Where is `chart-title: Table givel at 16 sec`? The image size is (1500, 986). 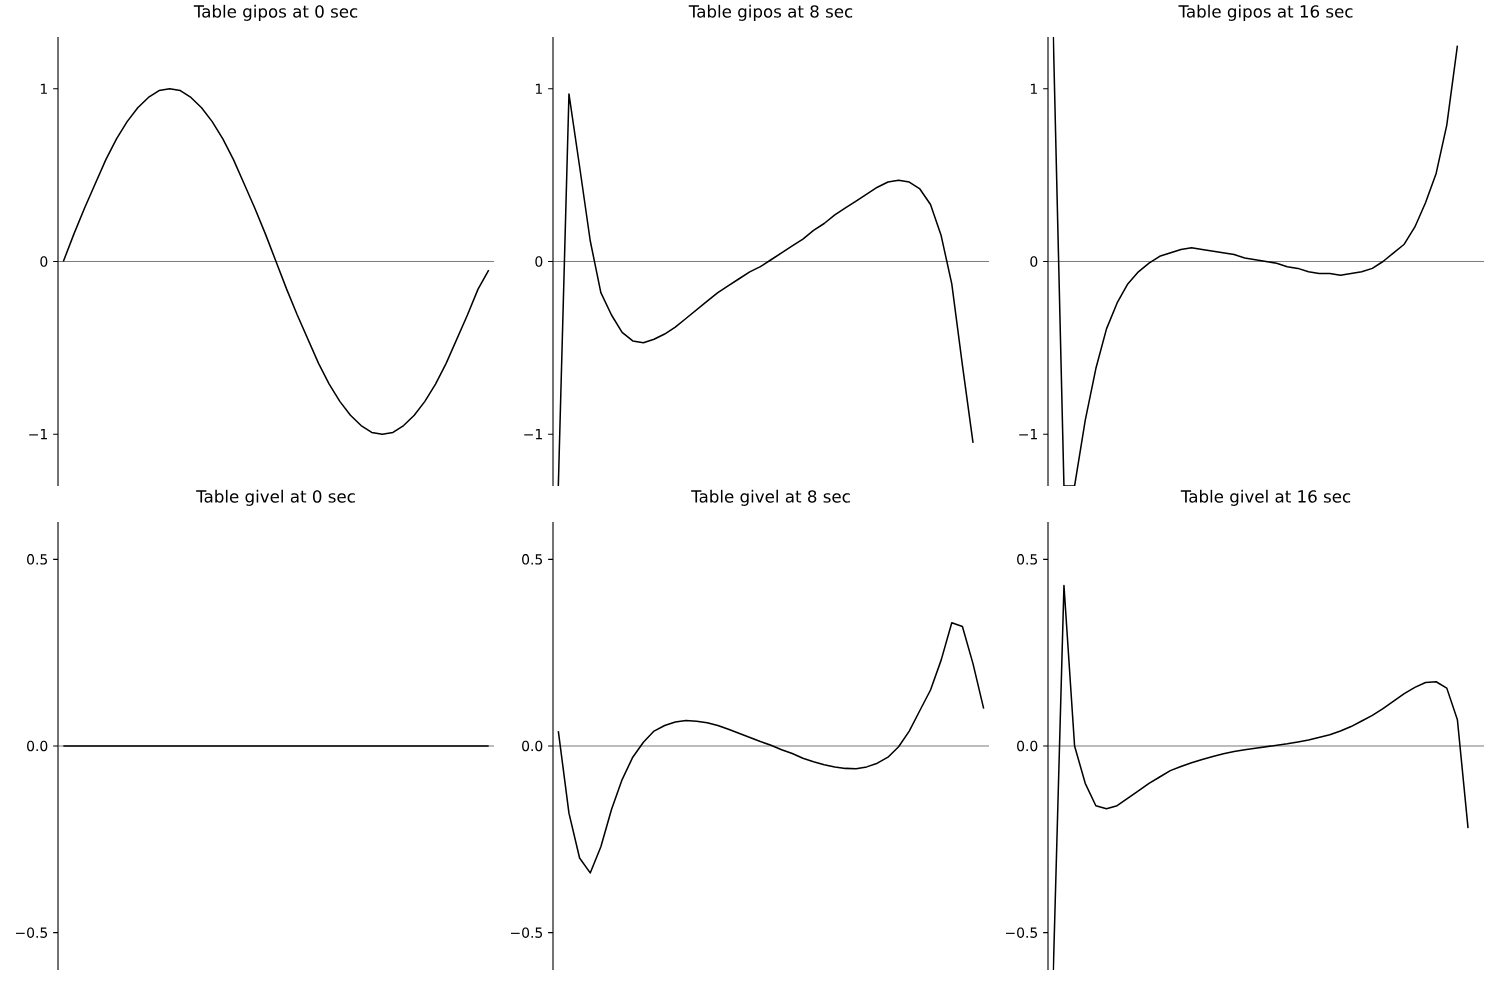 chart-title: Table givel at 16 sec is located at coordinates (1265, 497).